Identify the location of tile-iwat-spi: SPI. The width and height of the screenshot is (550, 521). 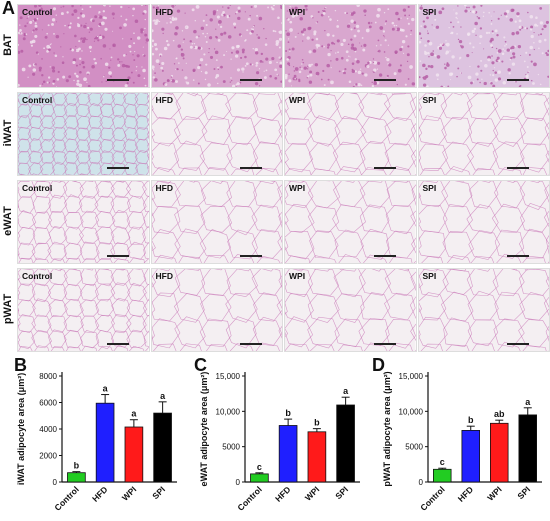
(483, 134).